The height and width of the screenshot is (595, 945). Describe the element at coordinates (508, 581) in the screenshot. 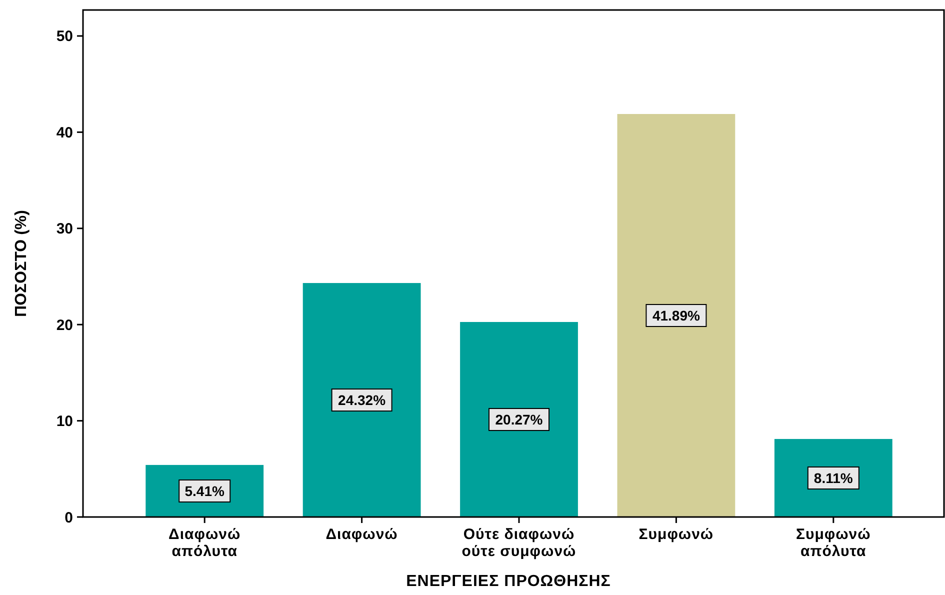

I see `x-axis-title: ΕΝΕΡΓΕΙΕΣ ΠΡΟΩΘΗΣΗΣ` at that location.